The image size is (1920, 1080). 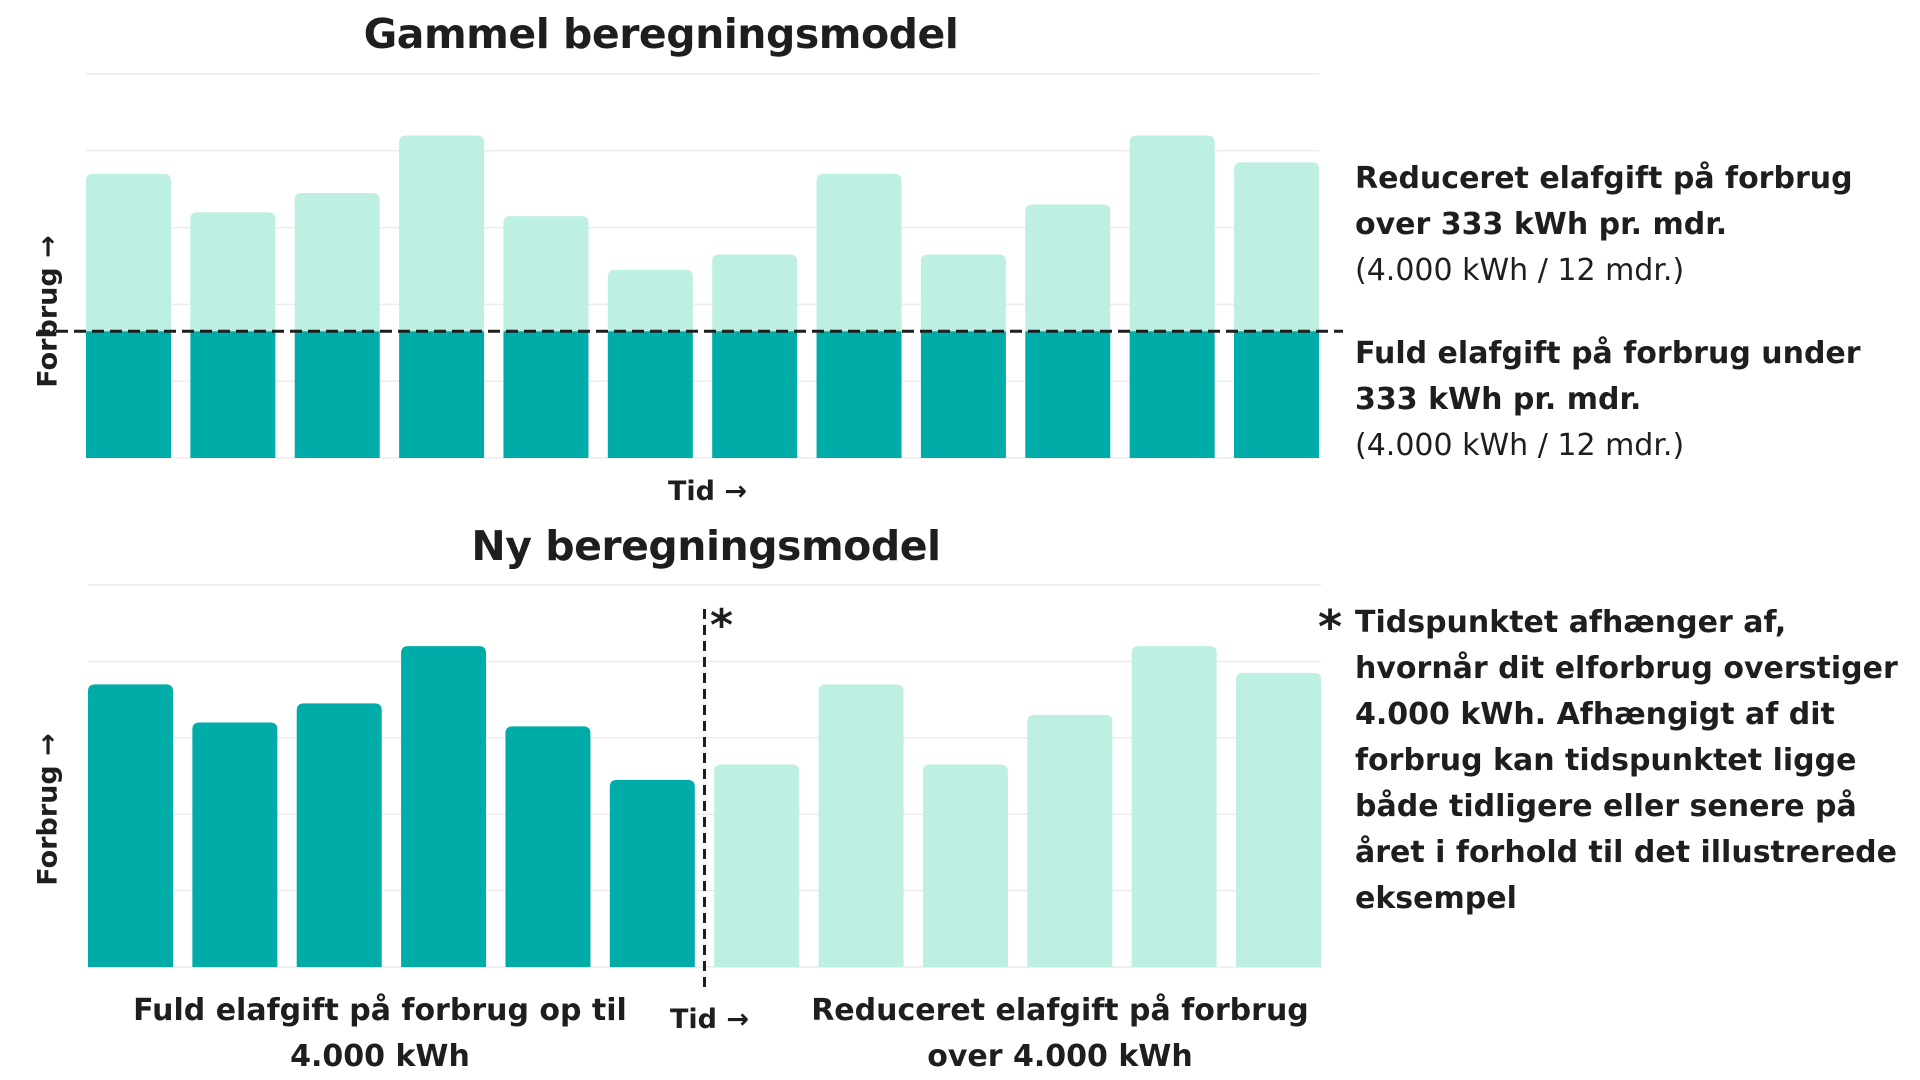 What do you see at coordinates (233, 272) in the screenshot?
I see `old-model-bar-2-above-threshold` at bounding box center [233, 272].